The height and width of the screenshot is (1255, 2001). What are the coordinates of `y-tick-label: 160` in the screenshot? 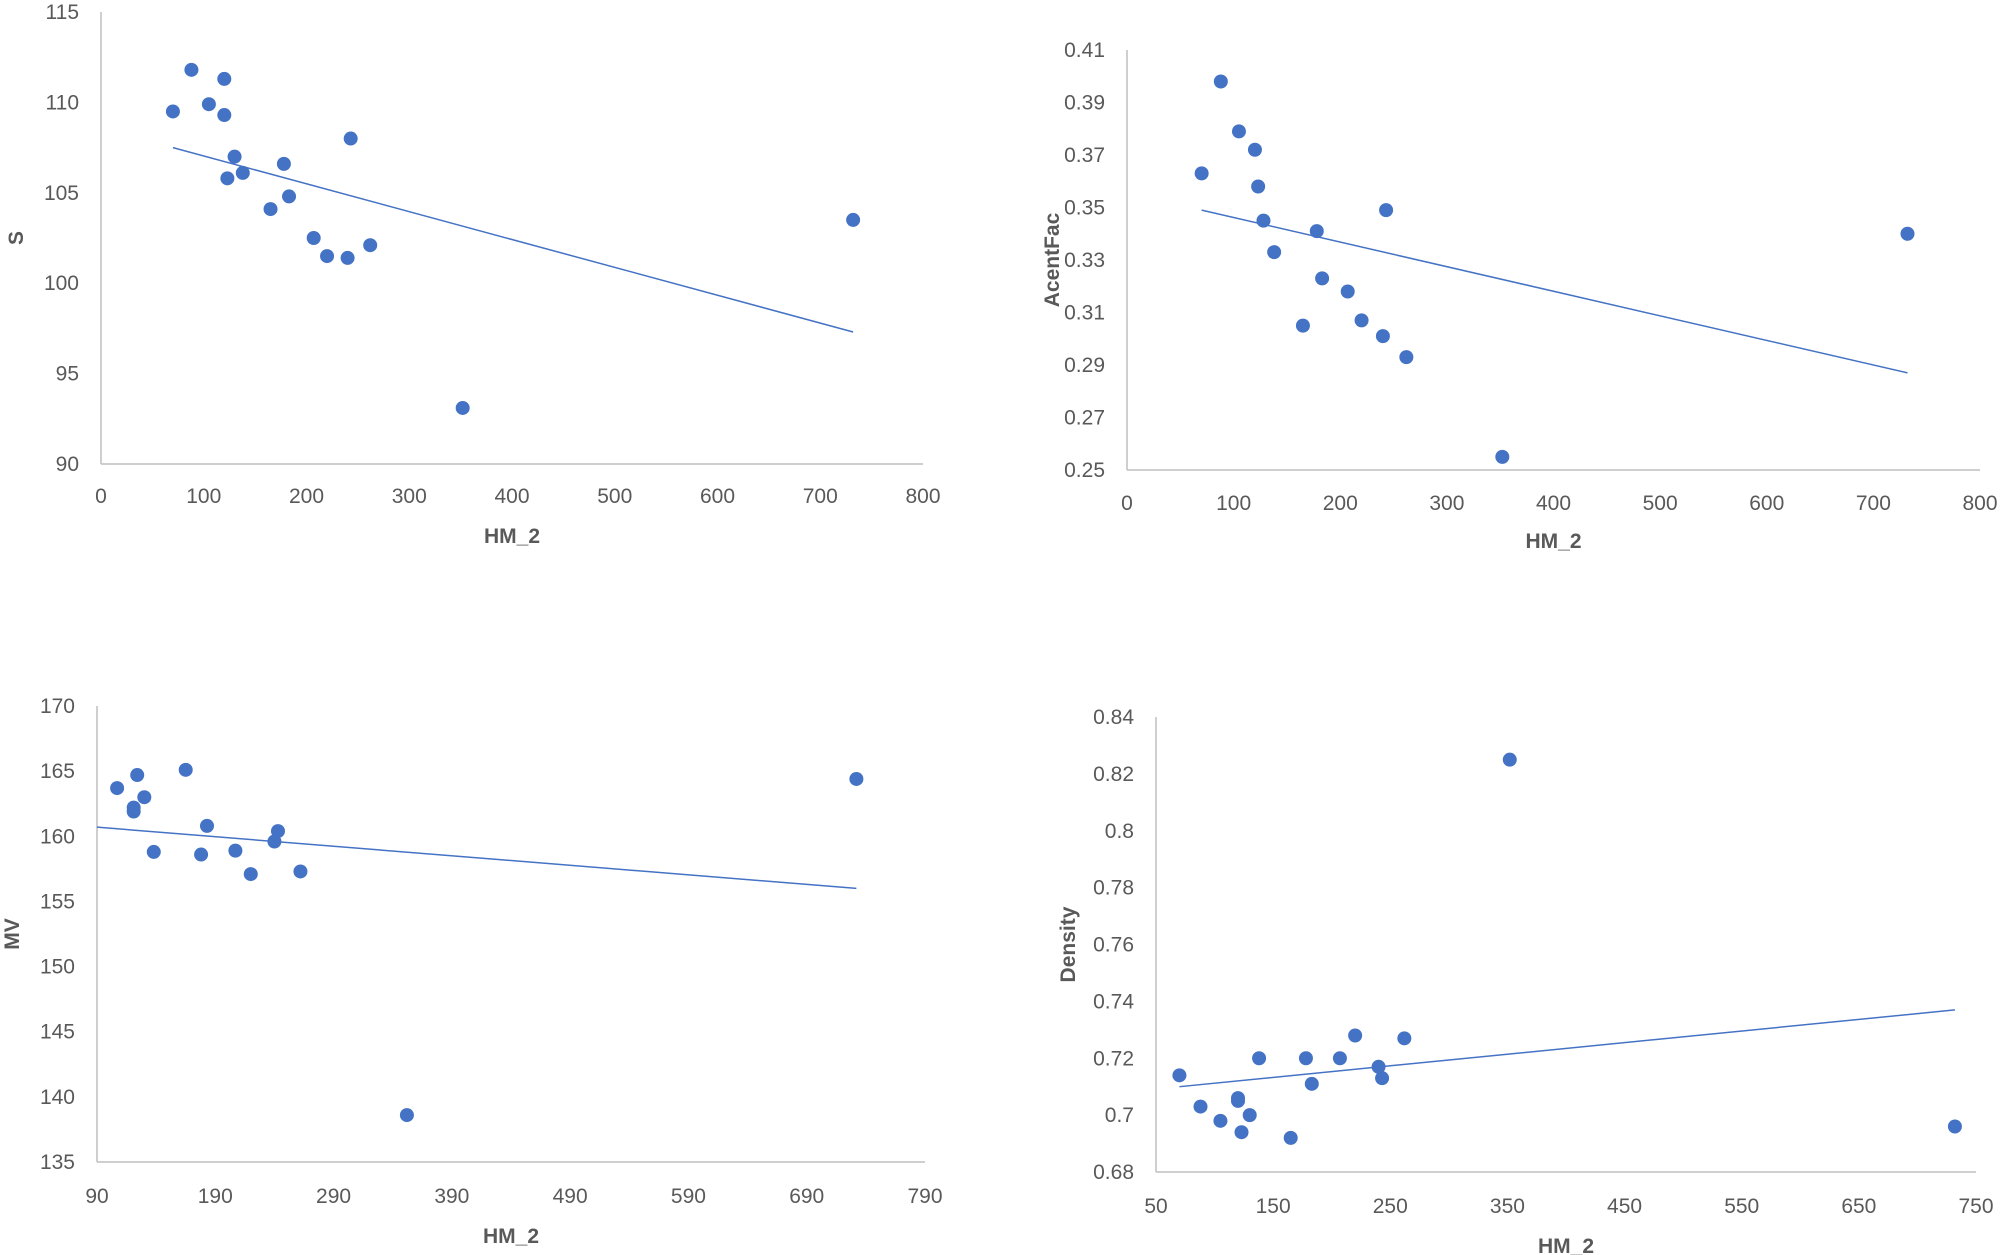 It's located at (57, 836).